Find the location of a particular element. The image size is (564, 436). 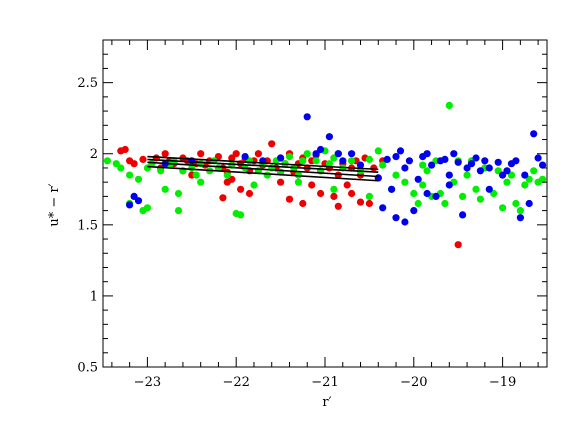

x-tick-label: −20 is located at coordinates (413, 382).